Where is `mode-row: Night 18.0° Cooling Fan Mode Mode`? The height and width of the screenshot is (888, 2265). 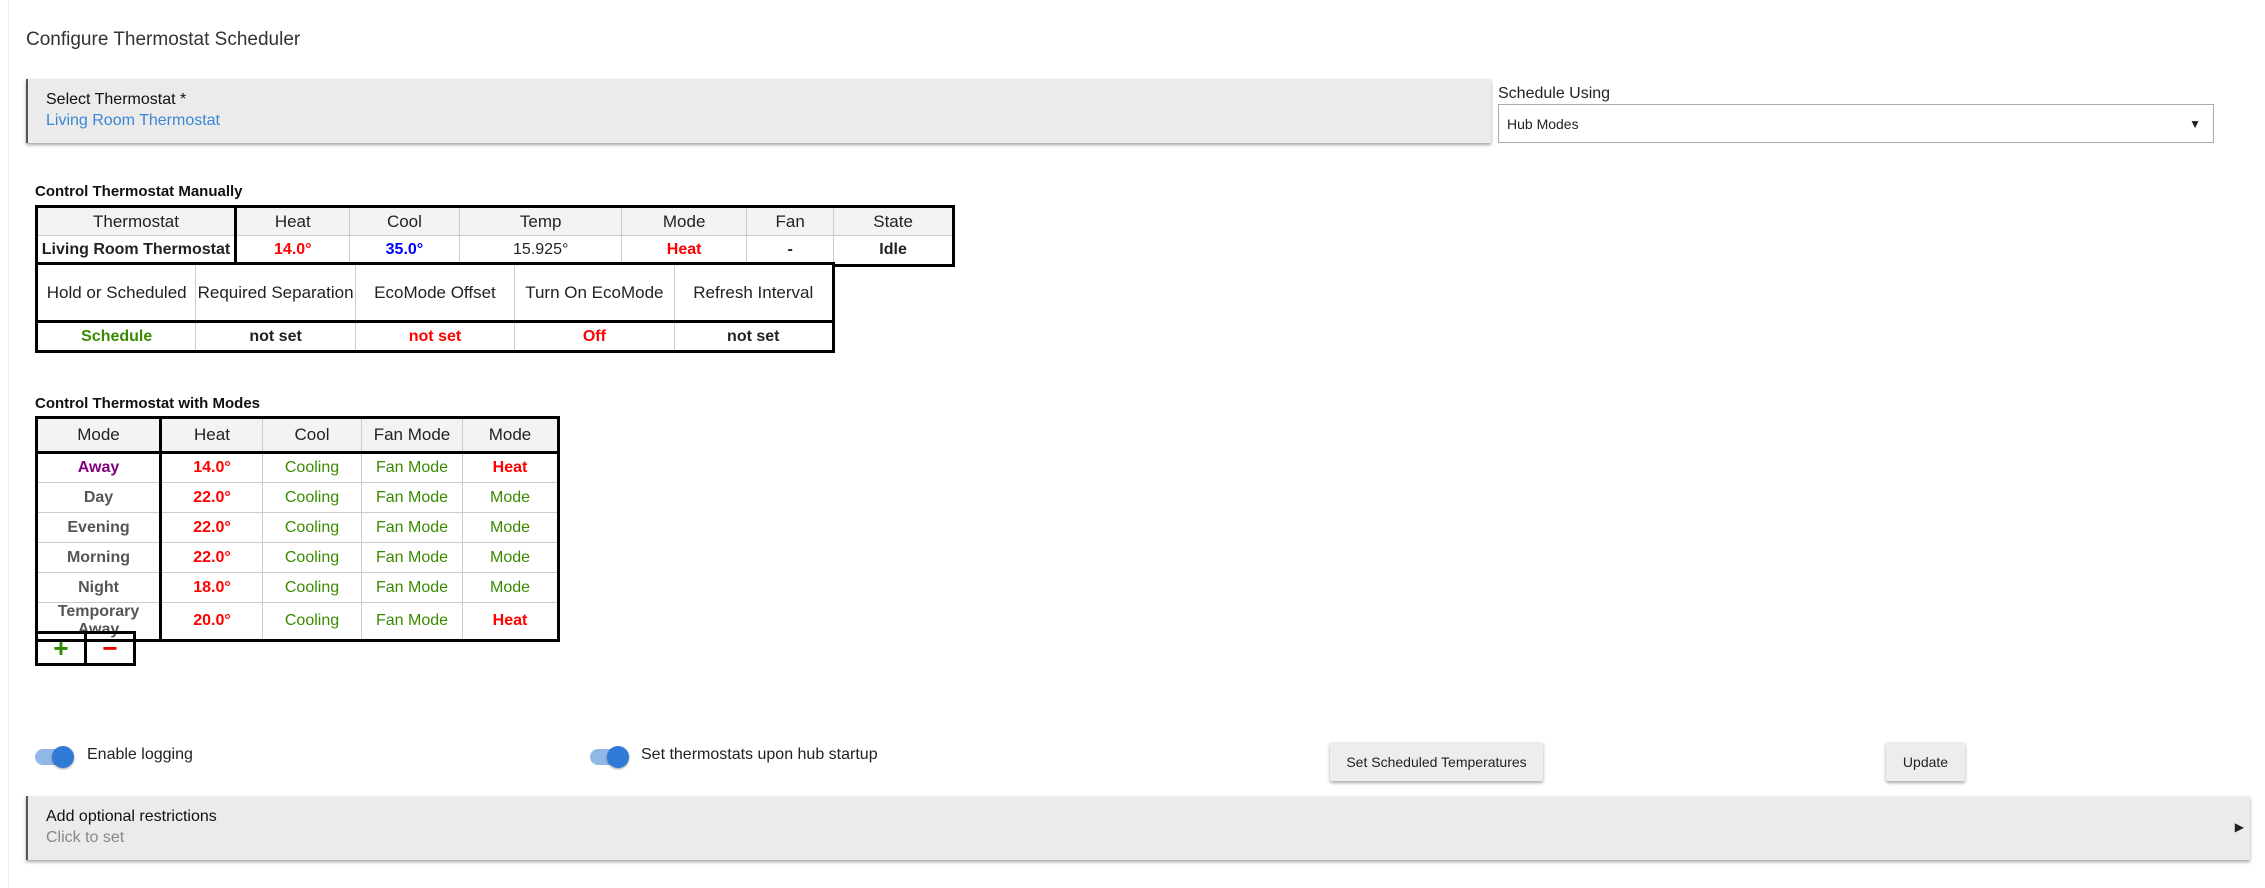
mode-row: Night 18.0° Cooling Fan Mode Mode is located at coordinates (297, 587).